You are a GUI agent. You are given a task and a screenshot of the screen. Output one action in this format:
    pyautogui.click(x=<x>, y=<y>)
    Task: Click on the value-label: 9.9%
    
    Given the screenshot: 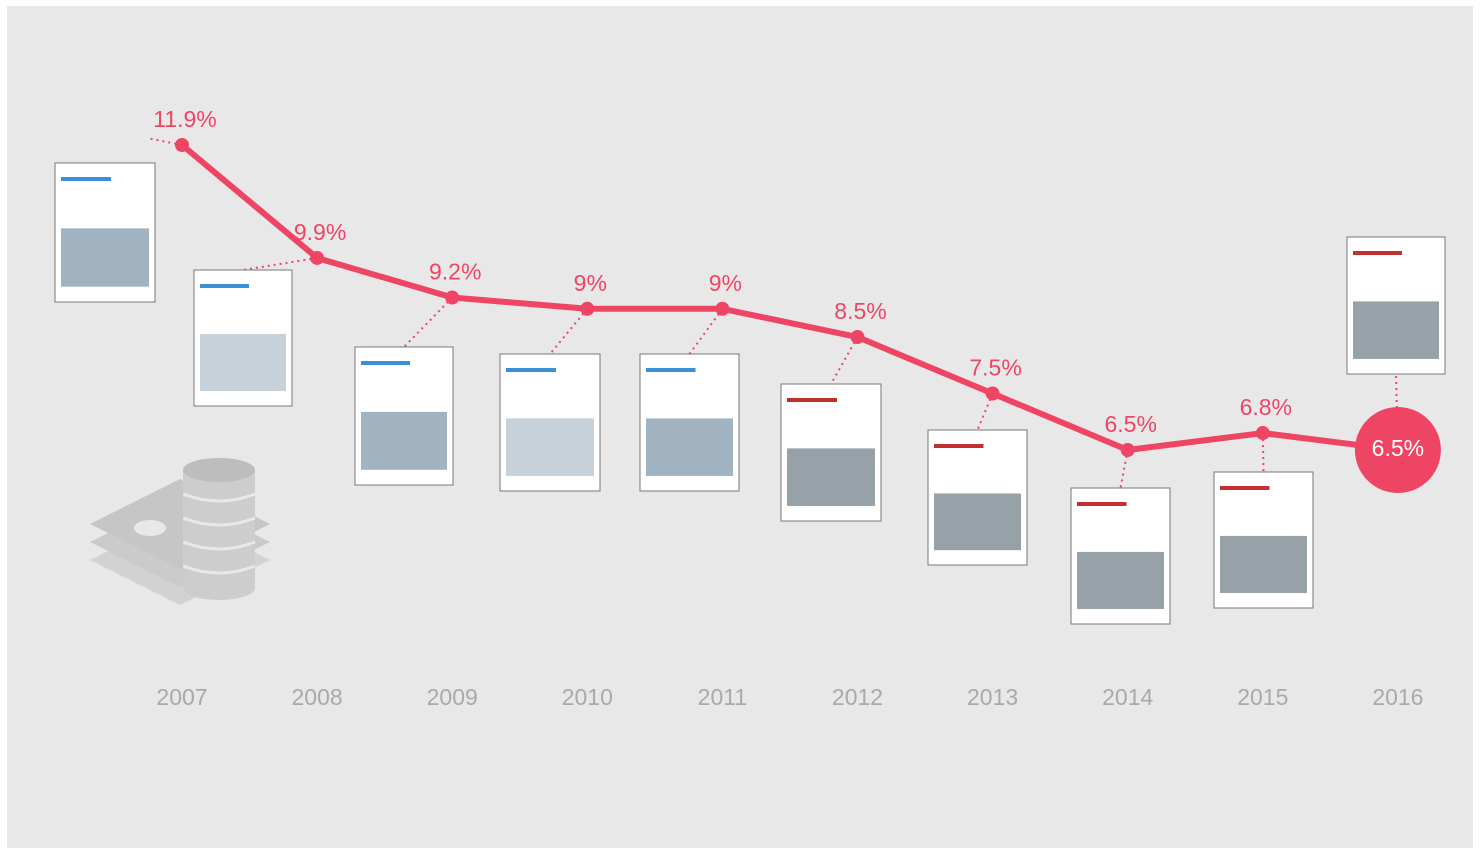 What is the action you would take?
    pyautogui.click(x=320, y=232)
    